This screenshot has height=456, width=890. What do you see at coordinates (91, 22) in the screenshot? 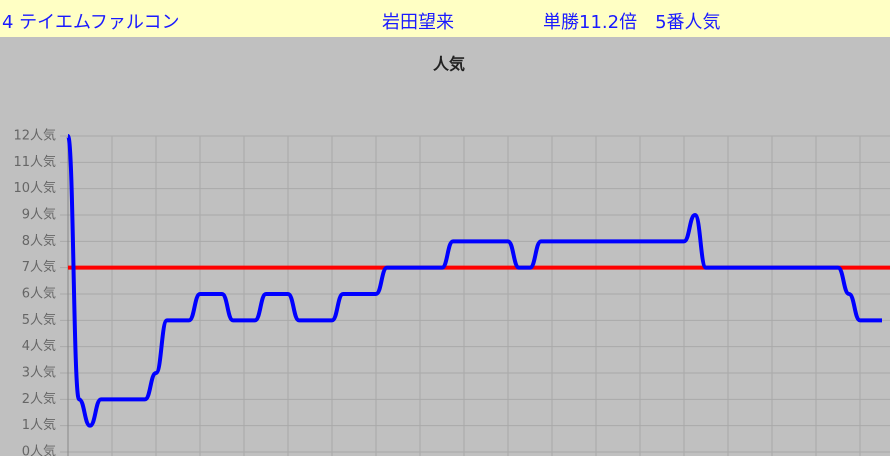
I see `horse-name: 4 テイエムファルコン` at bounding box center [91, 22].